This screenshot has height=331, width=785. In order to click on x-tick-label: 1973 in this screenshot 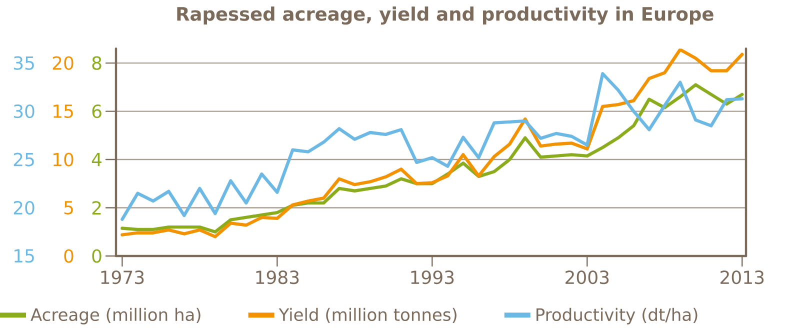, I will do `click(122, 277)`.